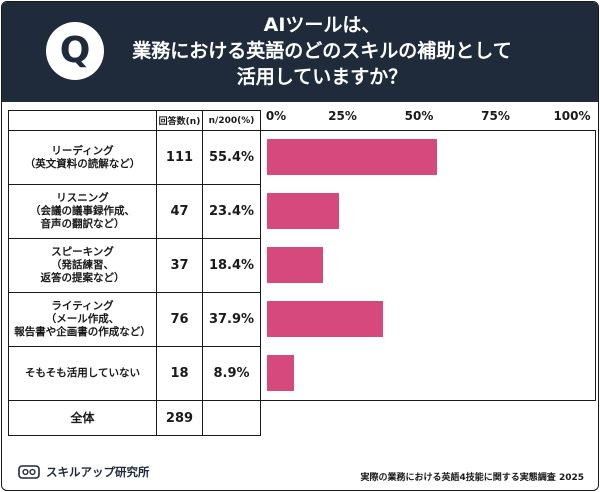 The height and width of the screenshot is (492, 600). I want to click on count-column-header: 回答数(n), so click(179, 120).